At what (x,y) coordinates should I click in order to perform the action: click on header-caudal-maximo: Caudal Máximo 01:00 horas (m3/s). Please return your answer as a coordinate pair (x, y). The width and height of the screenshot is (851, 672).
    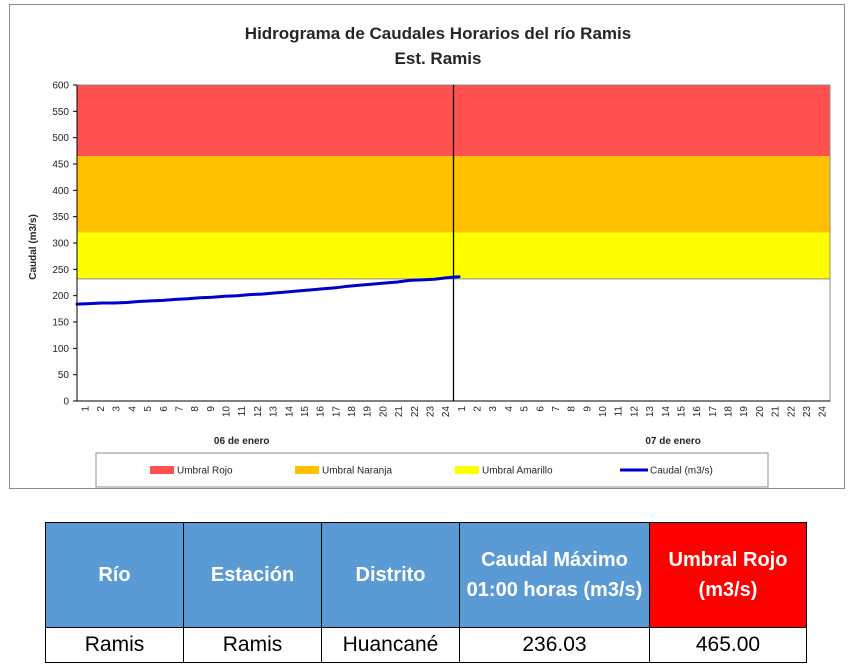
    Looking at the image, I should click on (554, 575).